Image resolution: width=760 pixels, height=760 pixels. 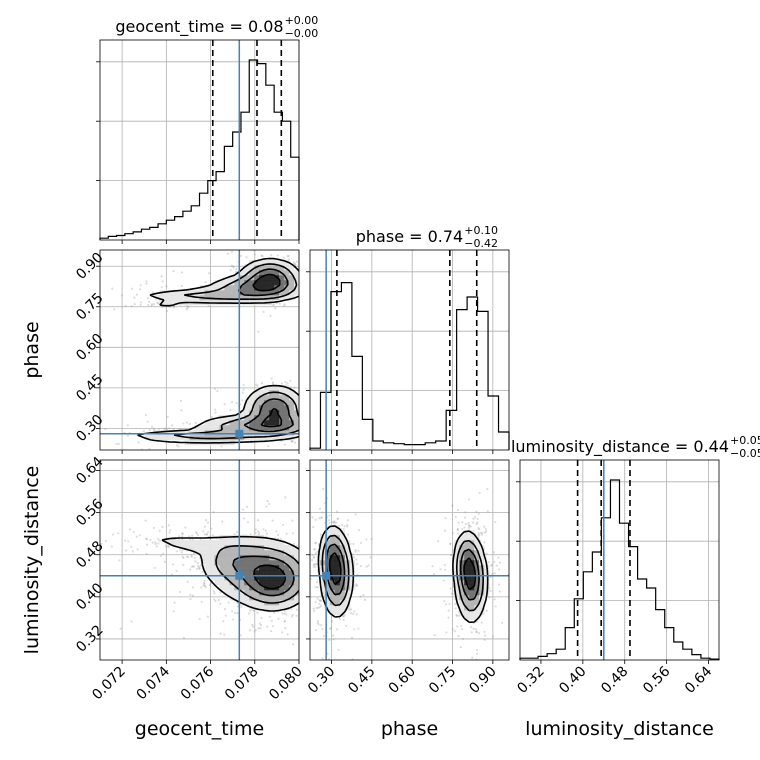 I want to click on scatter-panel-geocent_time-phase: 0.300.450.600.750.90, so click(x=198, y=352).